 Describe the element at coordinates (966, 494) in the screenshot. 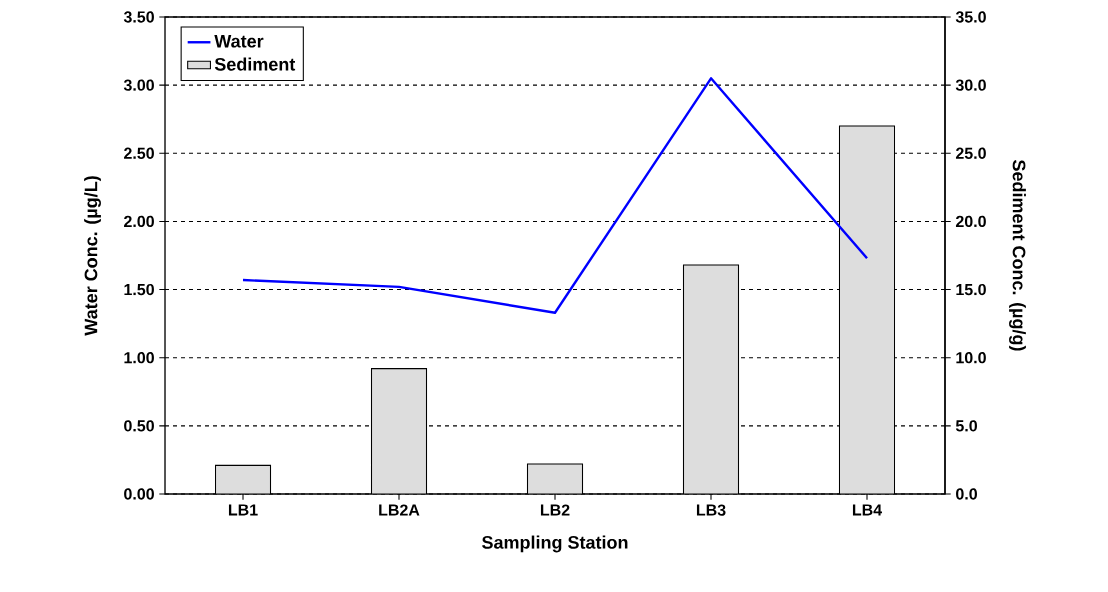

I see `y2-tick-label: 0.0` at that location.